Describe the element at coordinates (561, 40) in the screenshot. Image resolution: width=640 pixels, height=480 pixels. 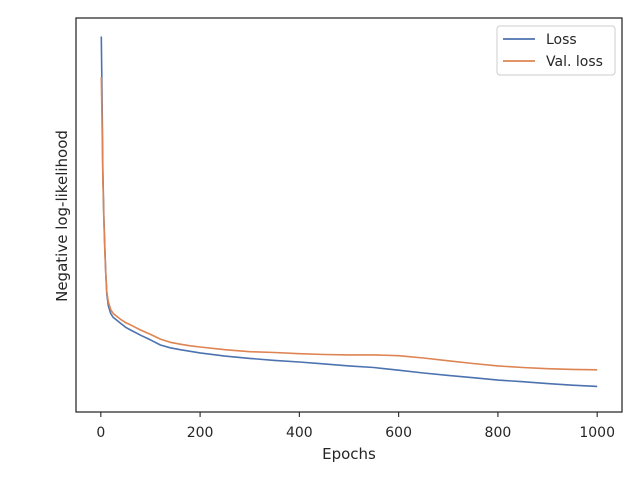
I see `legend-label-loss: Loss` at that location.